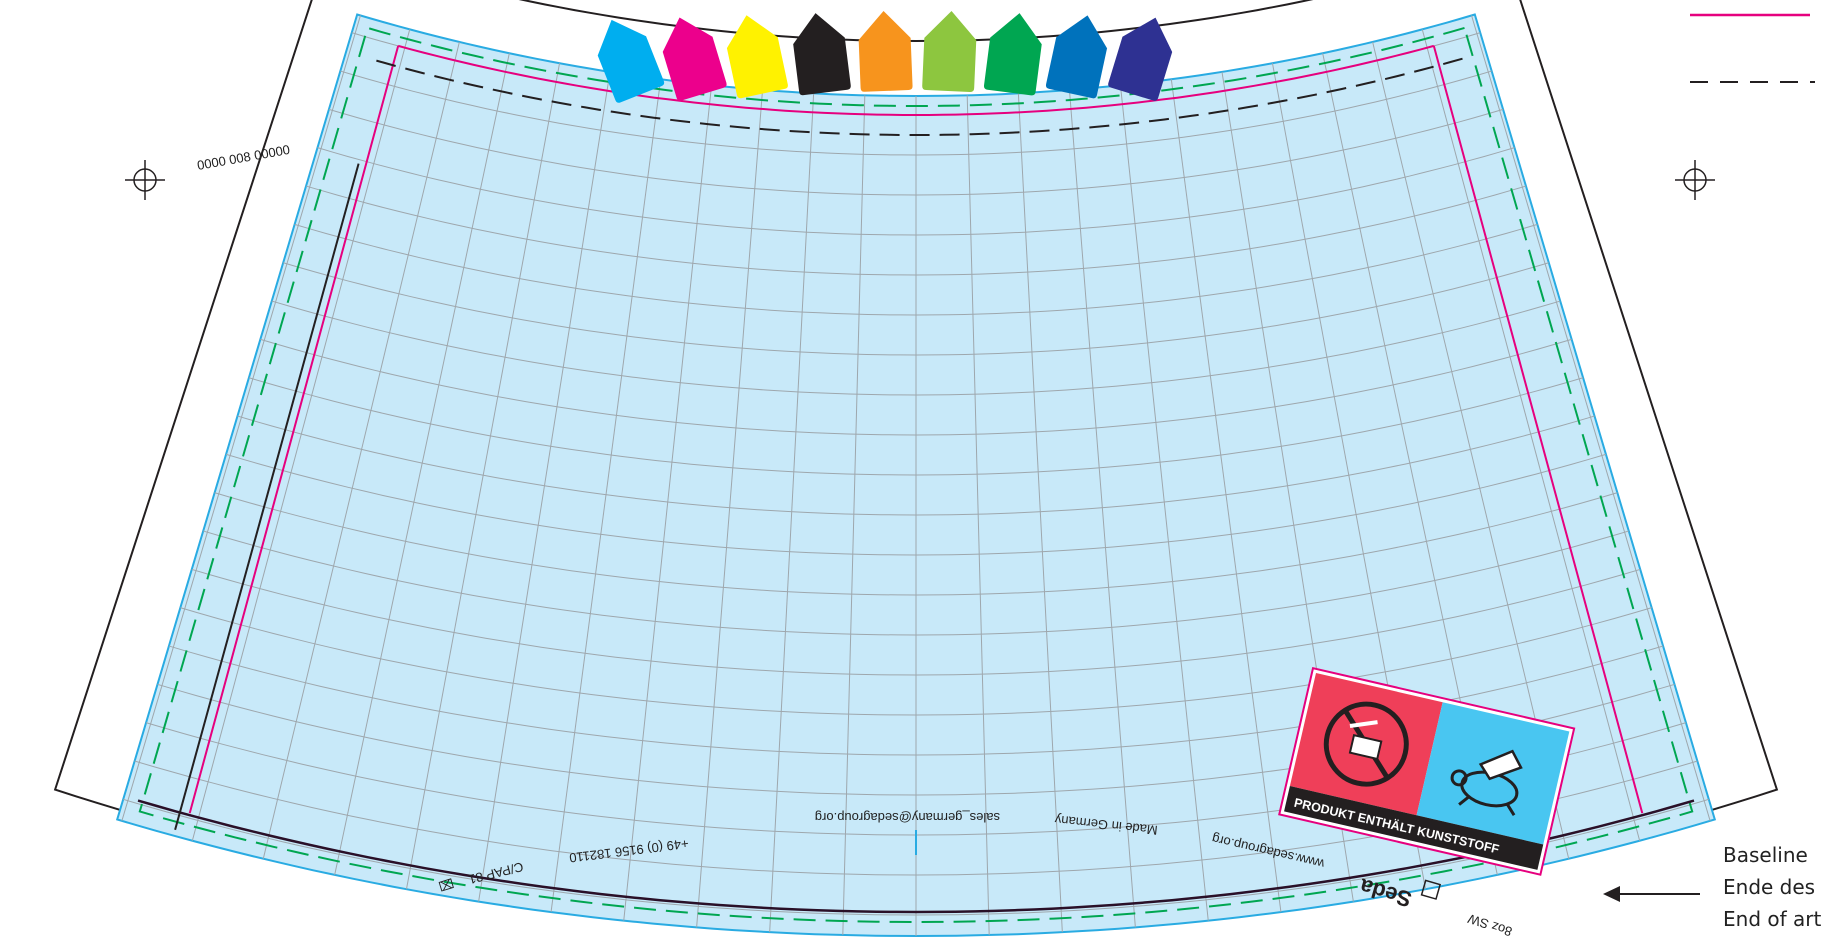 The width and height of the screenshot is (1832, 950). Describe the element at coordinates (1772, 919) in the screenshot. I see `annotation-line-3: End of art` at that location.